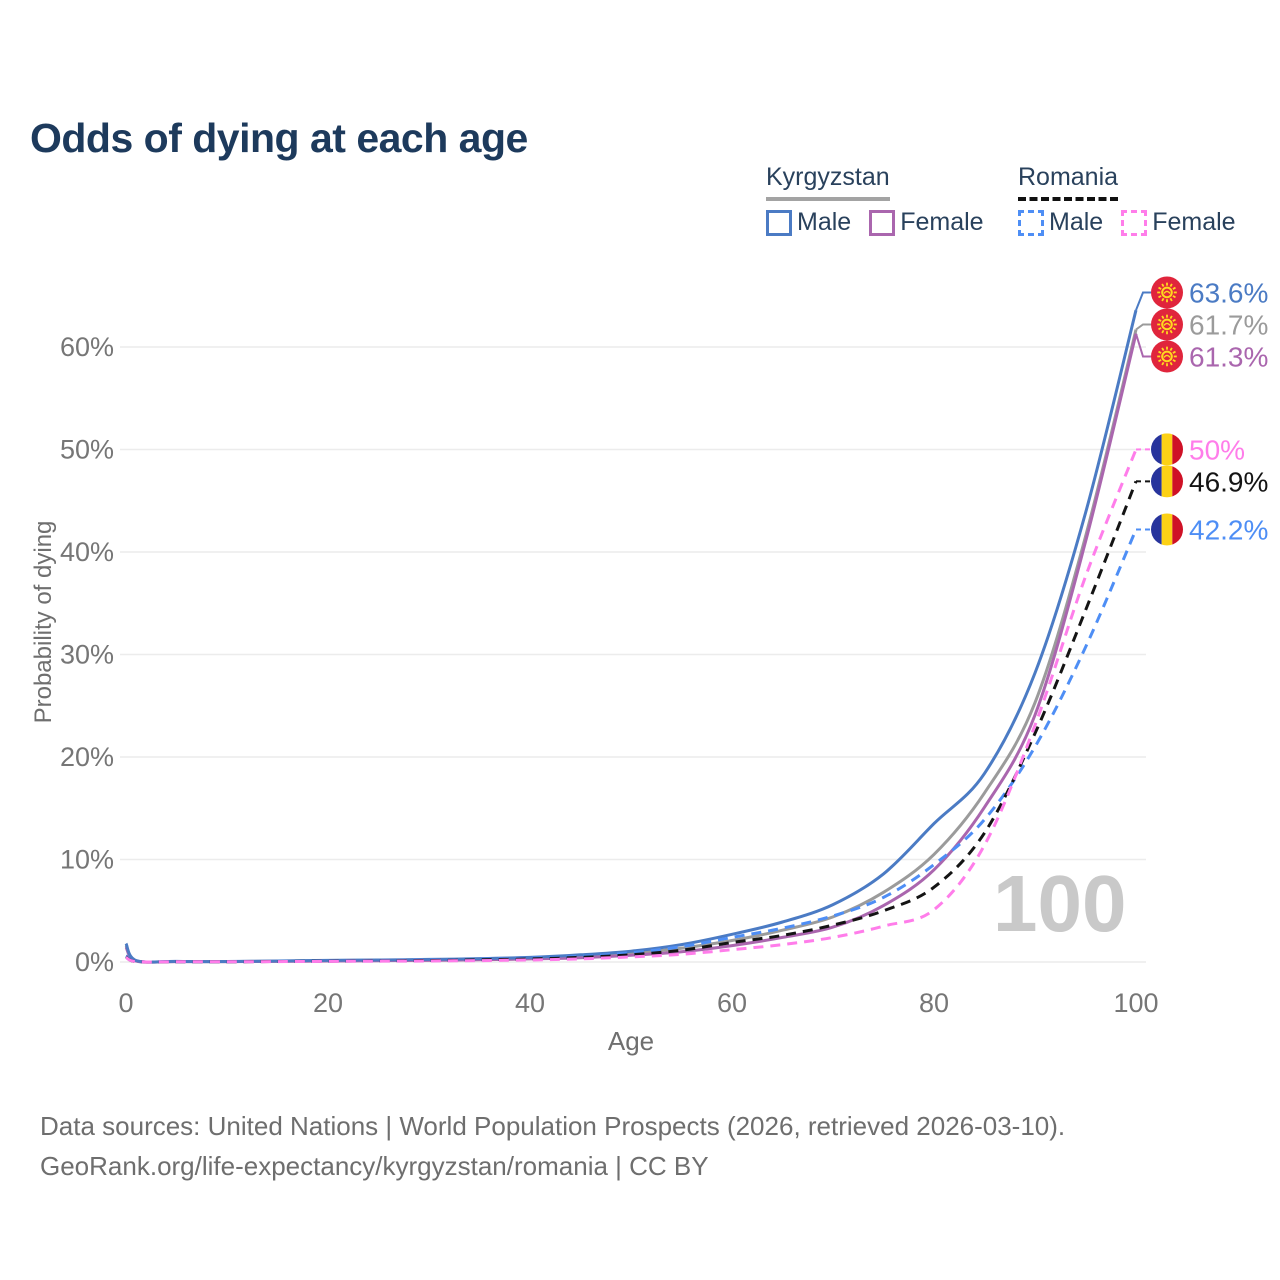  I want to click on end-label-romania-both: 46.9%, so click(1228, 481).